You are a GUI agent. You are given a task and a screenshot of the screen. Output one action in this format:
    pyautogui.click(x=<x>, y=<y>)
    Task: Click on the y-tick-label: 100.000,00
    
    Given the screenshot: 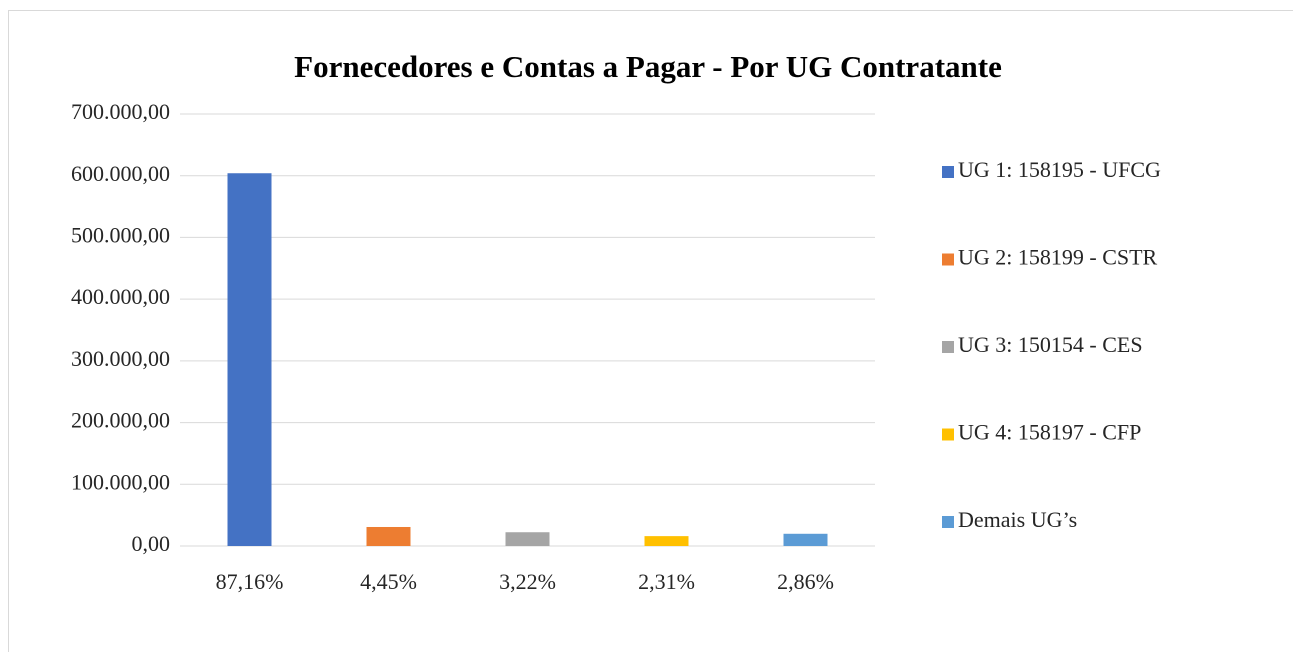 What is the action you would take?
    pyautogui.click(x=120, y=481)
    